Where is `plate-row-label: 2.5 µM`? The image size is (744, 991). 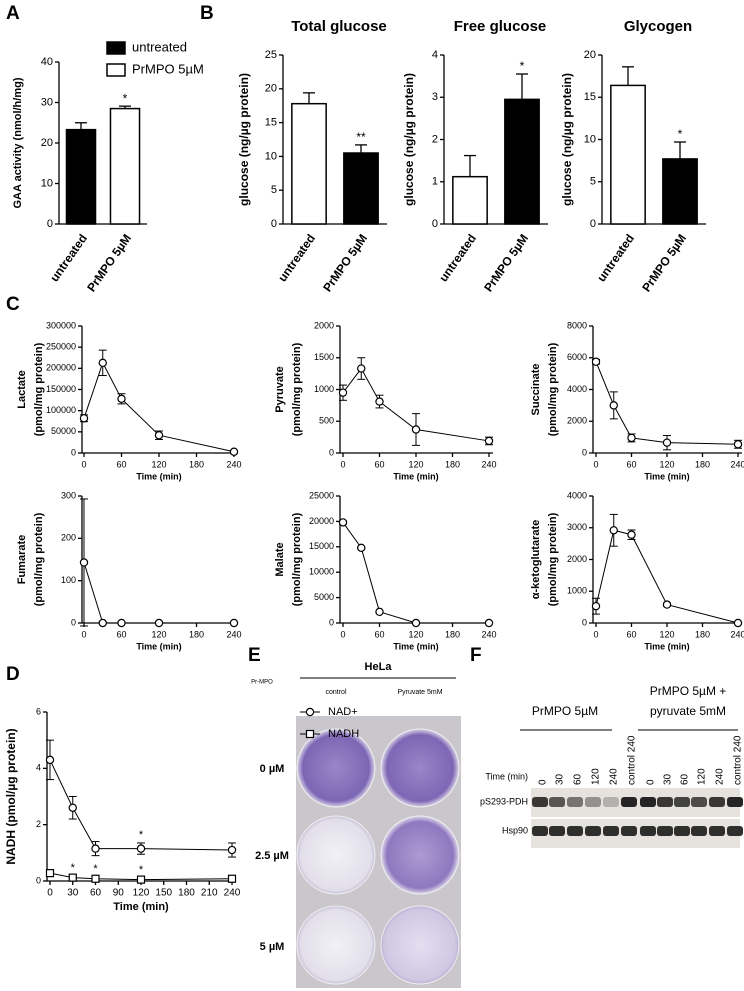 plate-row-label: 2.5 µM is located at coordinates (272, 856).